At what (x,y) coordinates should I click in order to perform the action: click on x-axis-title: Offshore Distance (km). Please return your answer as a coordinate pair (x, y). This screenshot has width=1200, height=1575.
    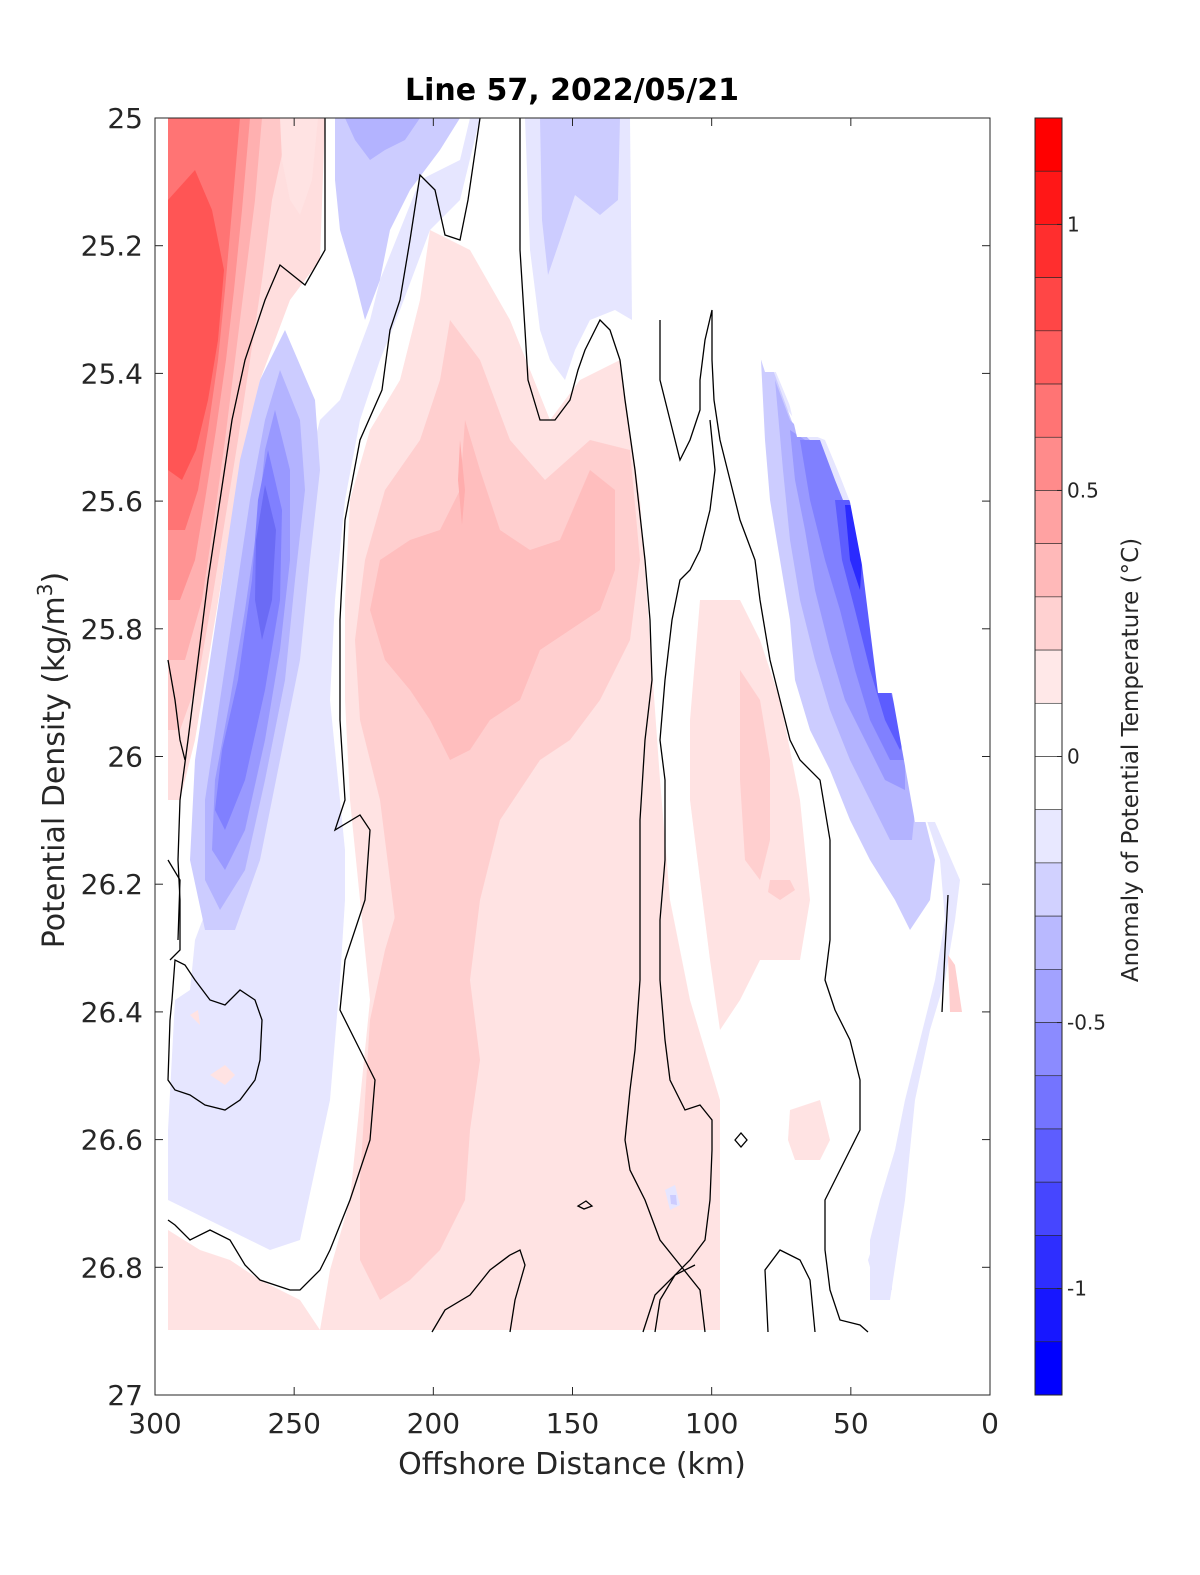
    Looking at the image, I should click on (572, 1464).